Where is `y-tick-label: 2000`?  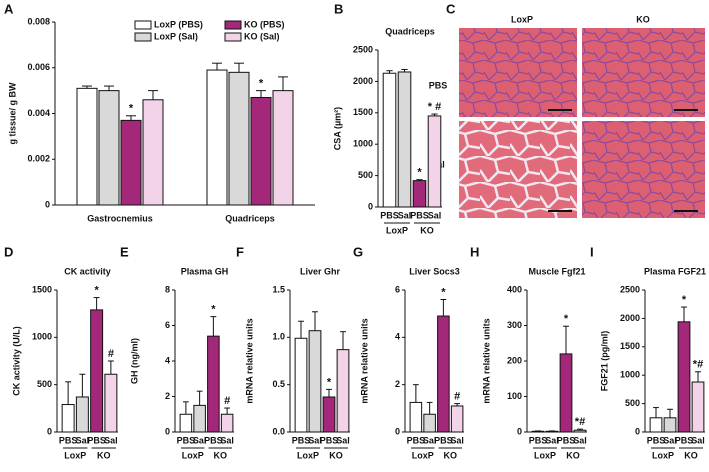
y-tick-label: 2000 is located at coordinates (363, 81).